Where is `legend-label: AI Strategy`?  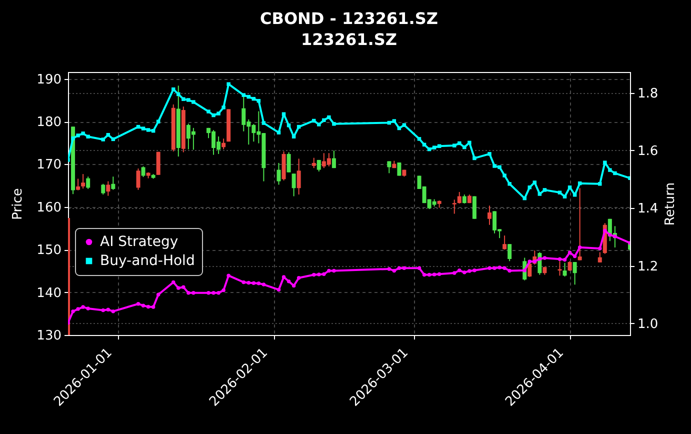
legend-label: AI Strategy is located at coordinates (139, 242).